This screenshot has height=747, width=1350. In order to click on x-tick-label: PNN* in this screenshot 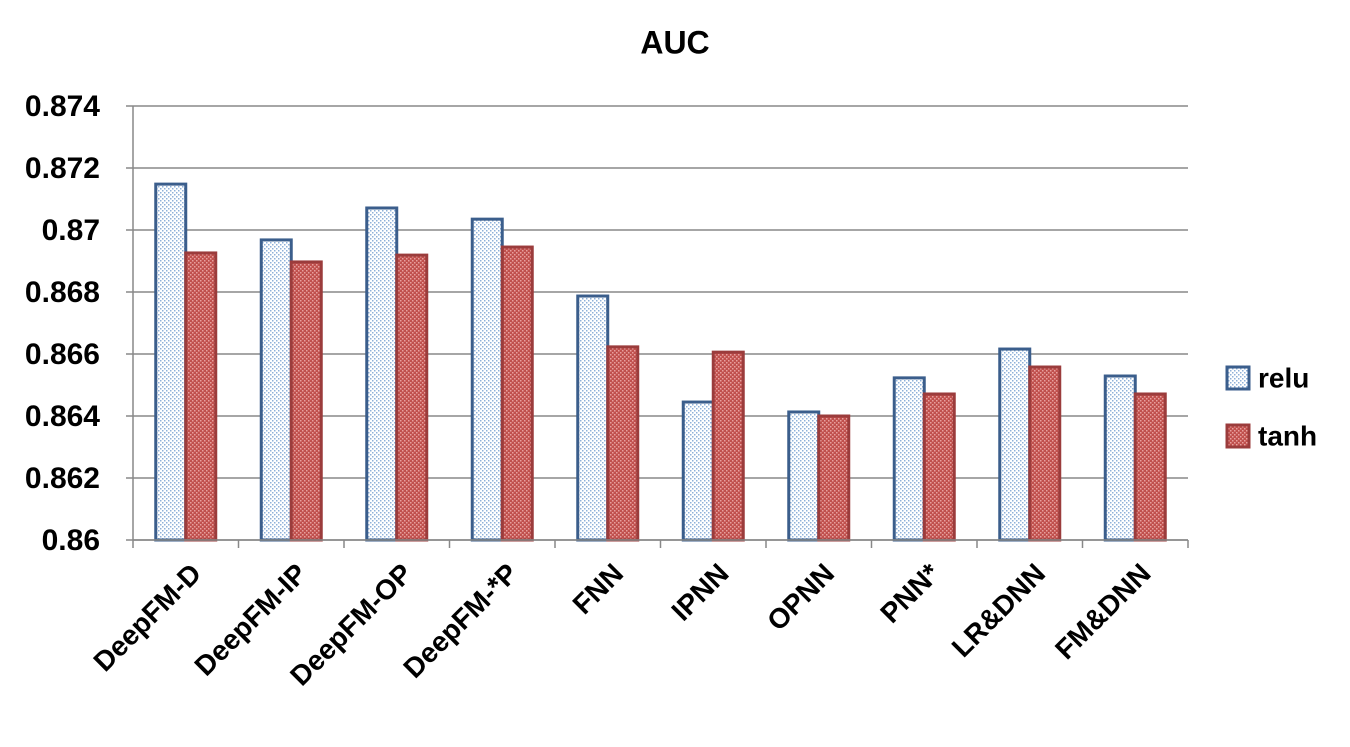, I will do `click(910, 593)`.